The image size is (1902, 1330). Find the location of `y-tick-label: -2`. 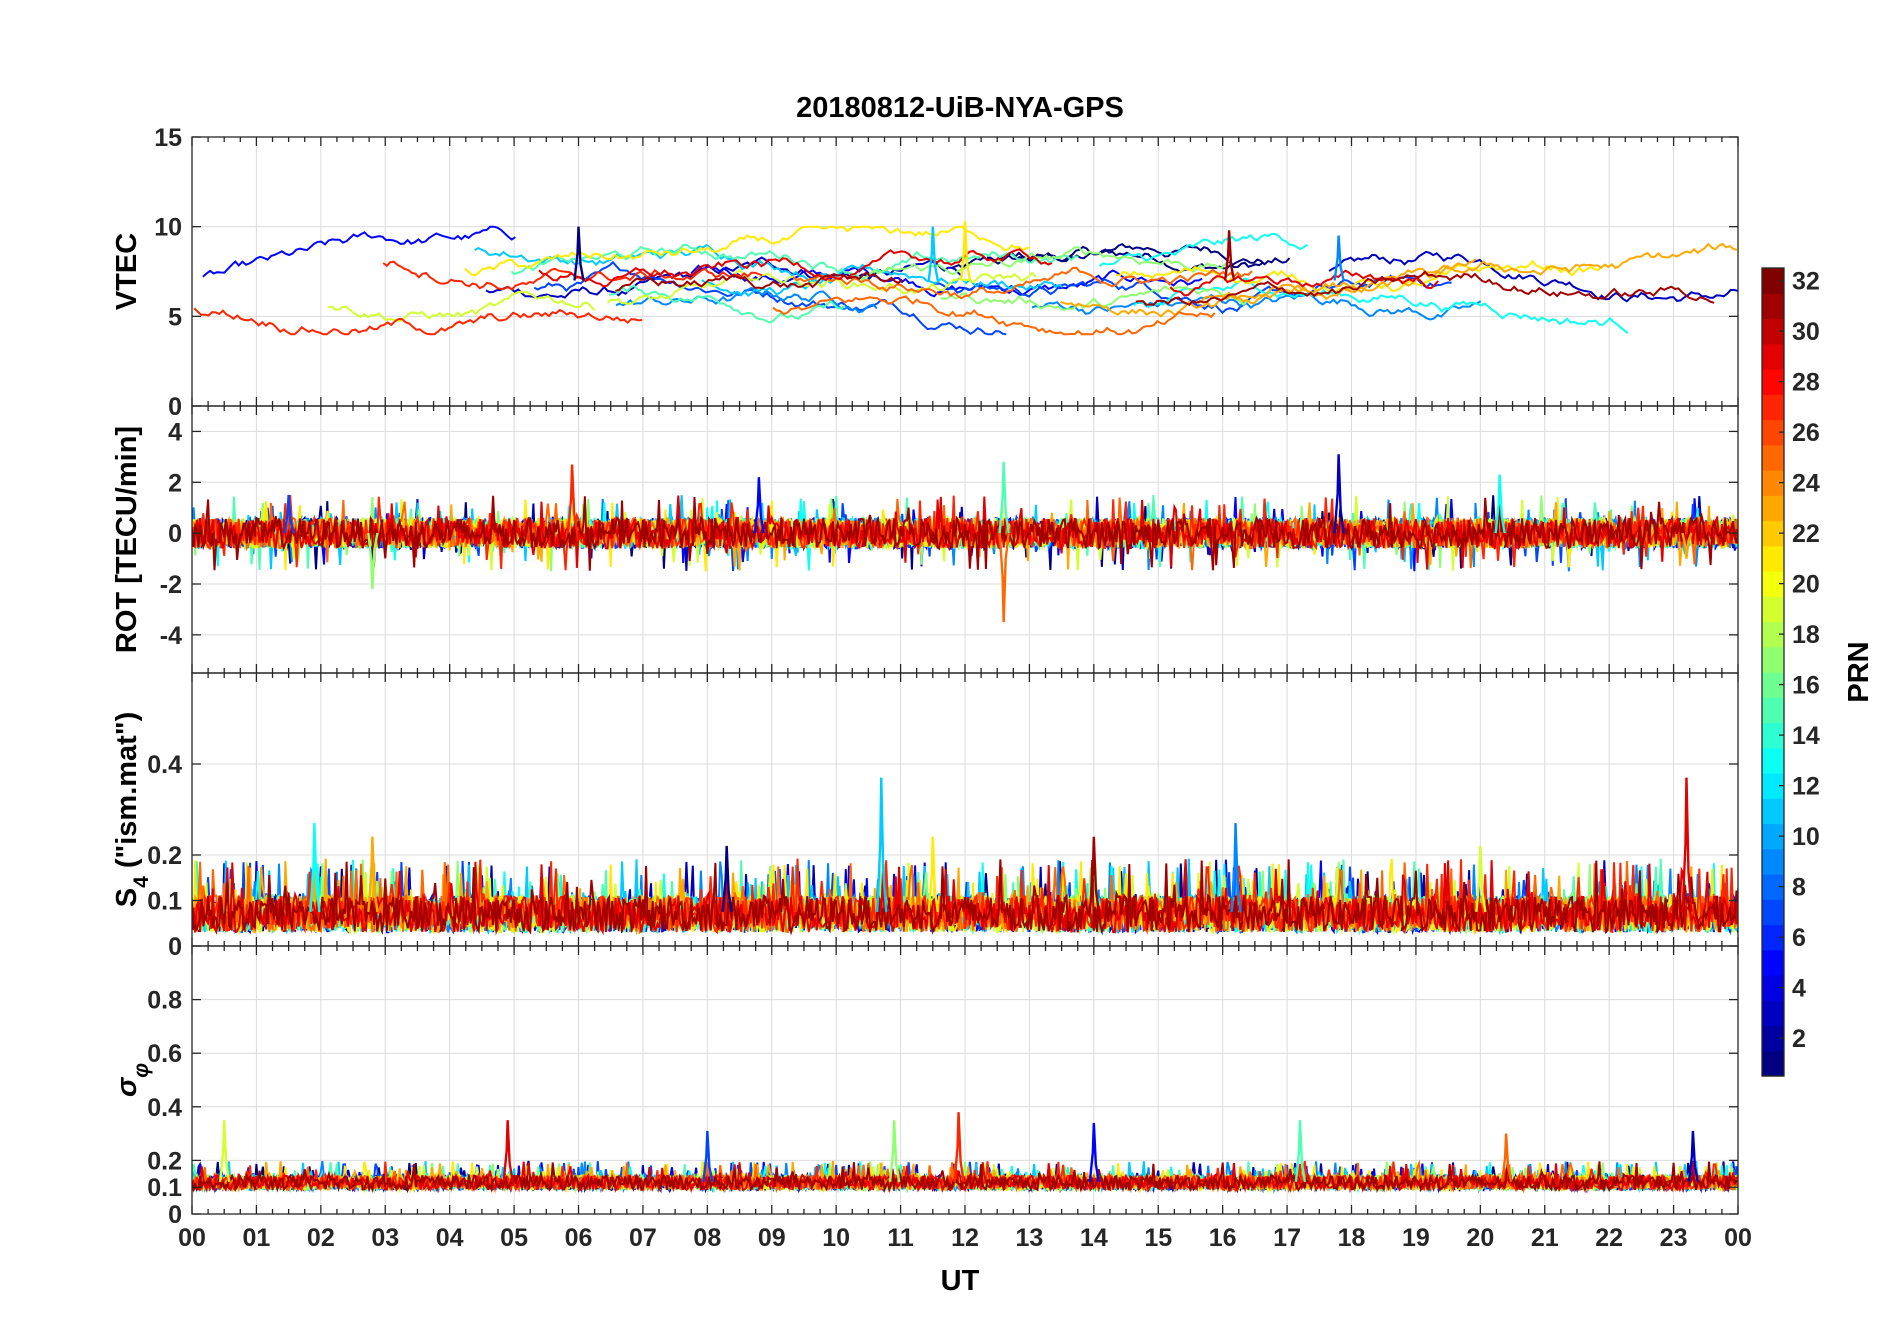

y-tick-label: -2 is located at coordinates (171, 585).